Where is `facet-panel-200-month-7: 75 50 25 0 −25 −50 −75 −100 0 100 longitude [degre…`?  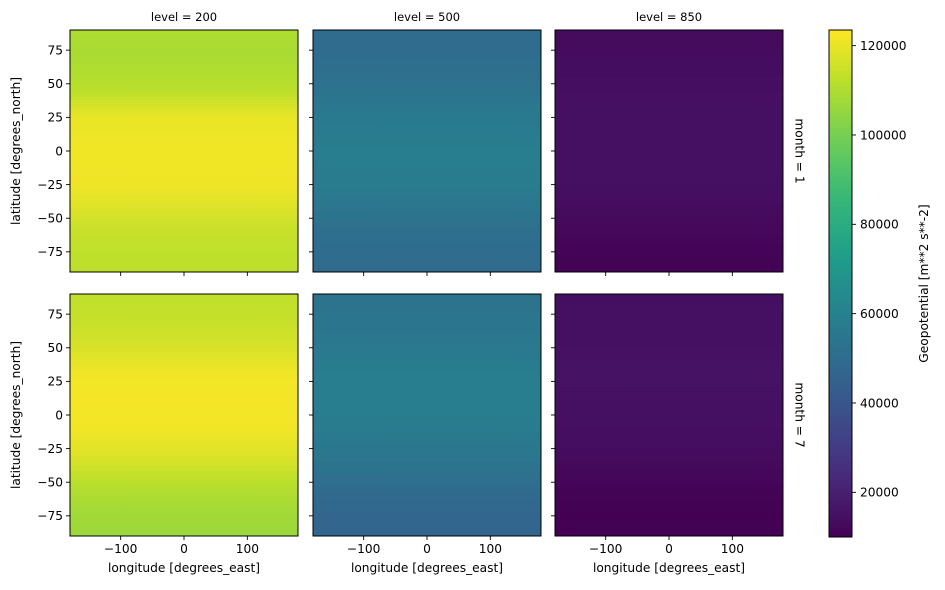
facet-panel-200-month-7: 75 50 25 0 −25 −50 −75 −100 0 100 longitude [degre… is located at coordinates (154, 434).